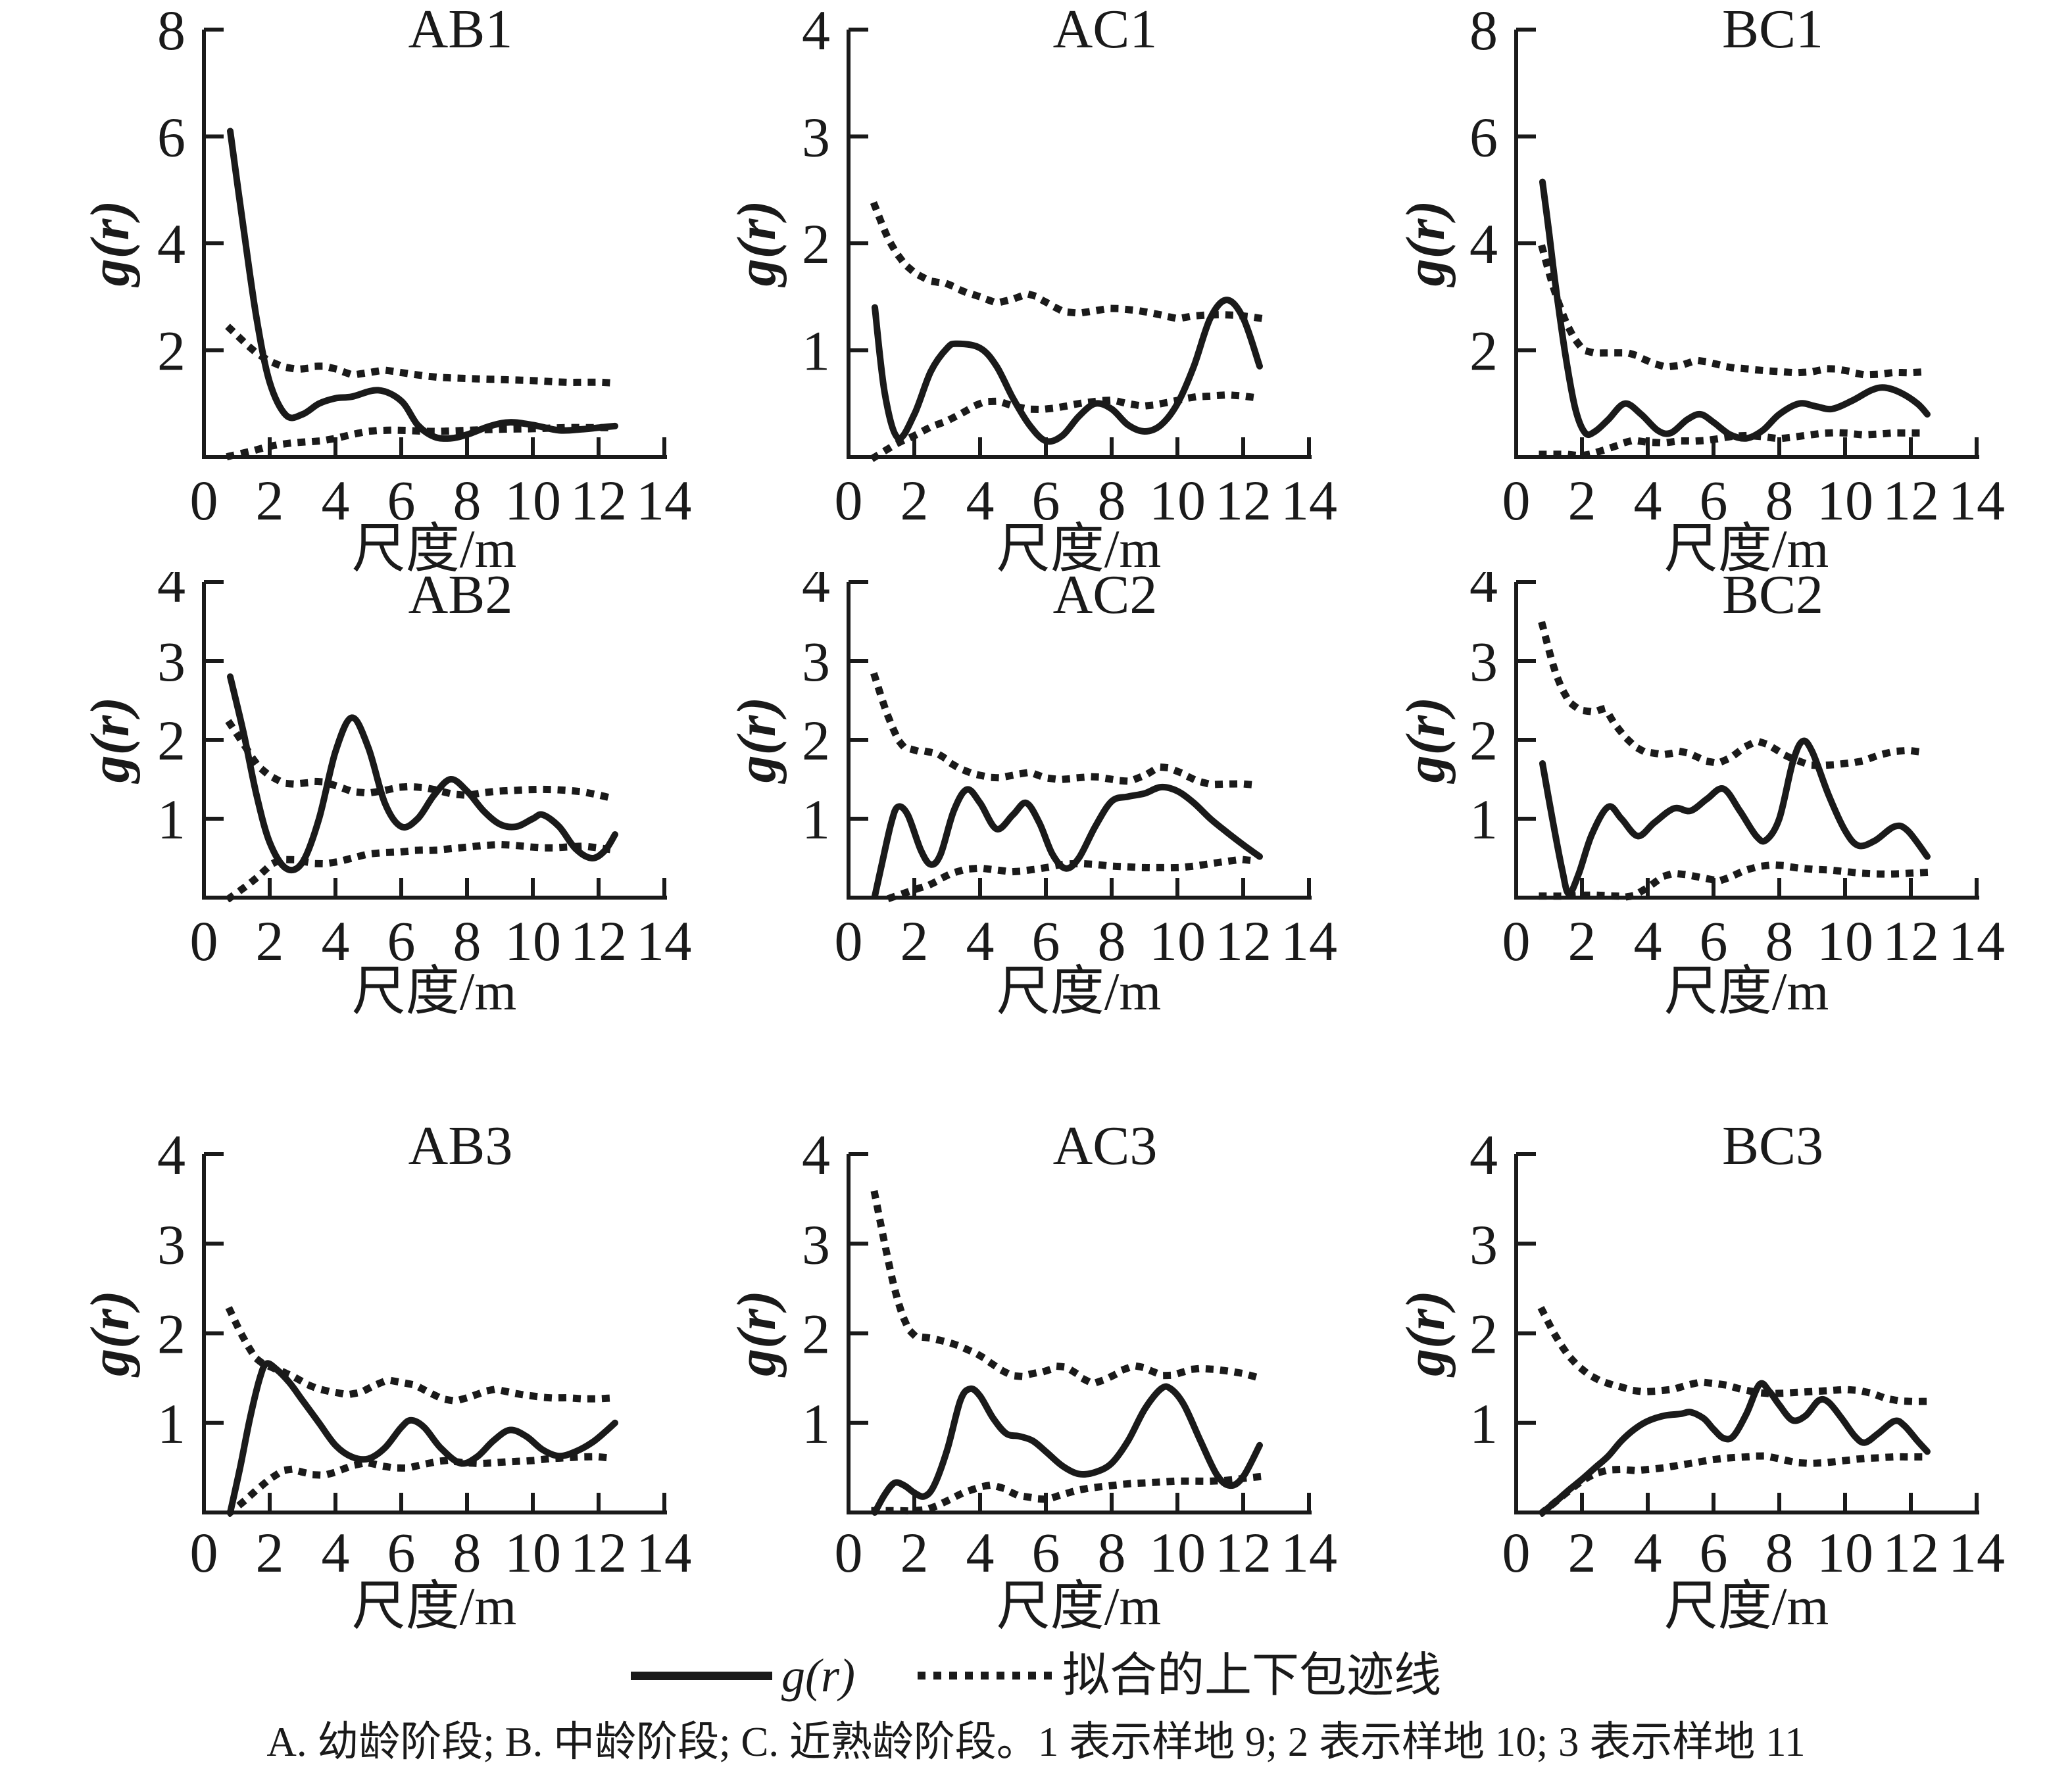 This screenshot has height=1765, width=2072. I want to click on legend-solid-label: g(r), so click(818, 1675).